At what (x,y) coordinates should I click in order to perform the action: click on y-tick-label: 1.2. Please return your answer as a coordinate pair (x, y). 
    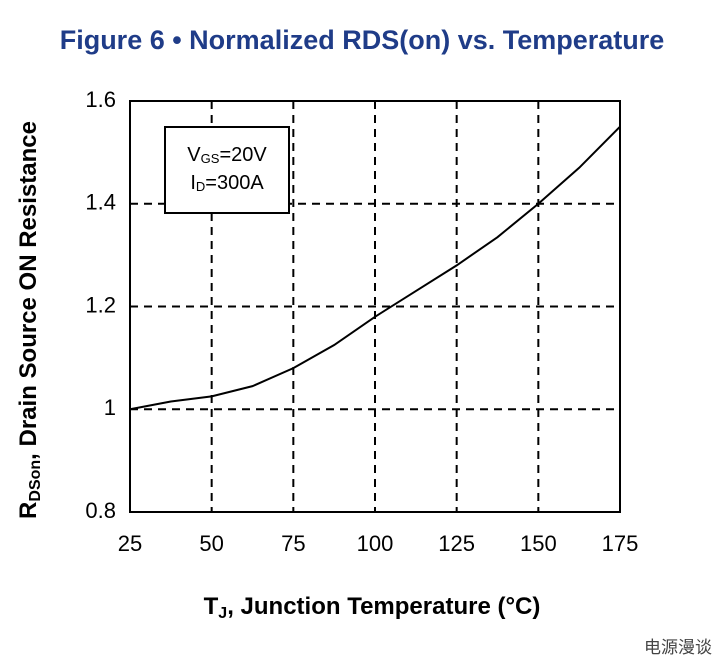
    Looking at the image, I should click on (100, 304).